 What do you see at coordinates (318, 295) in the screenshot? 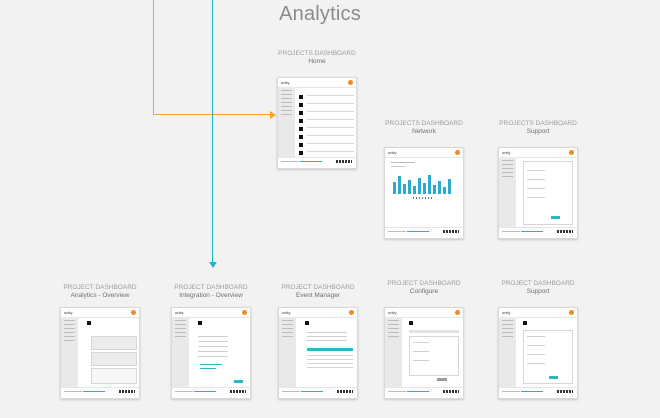
I see `node-title: Event Manager` at bounding box center [318, 295].